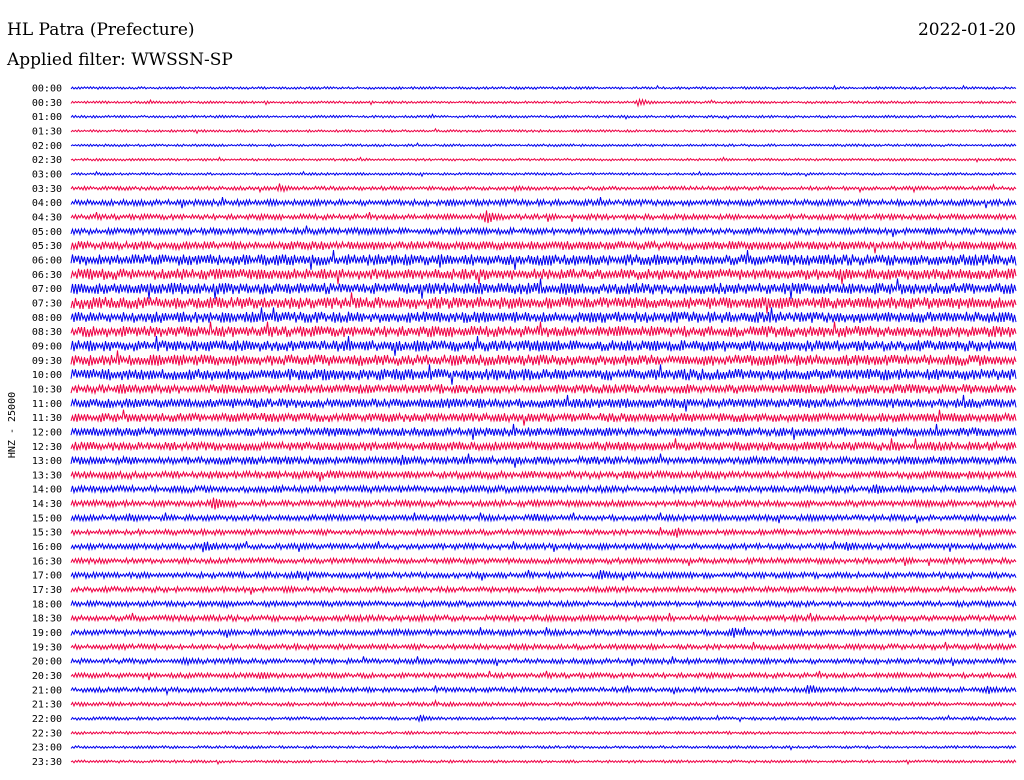 This screenshot has width=1024, height=780. Describe the element at coordinates (47, 690) in the screenshot. I see `tick-label: 21:00` at that location.